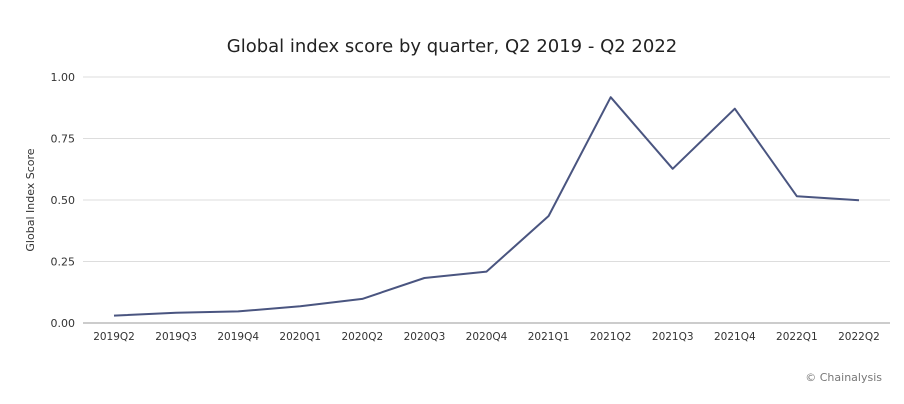 This screenshot has width=904, height=404. I want to click on y-tick-label: 0.50, so click(63, 200).